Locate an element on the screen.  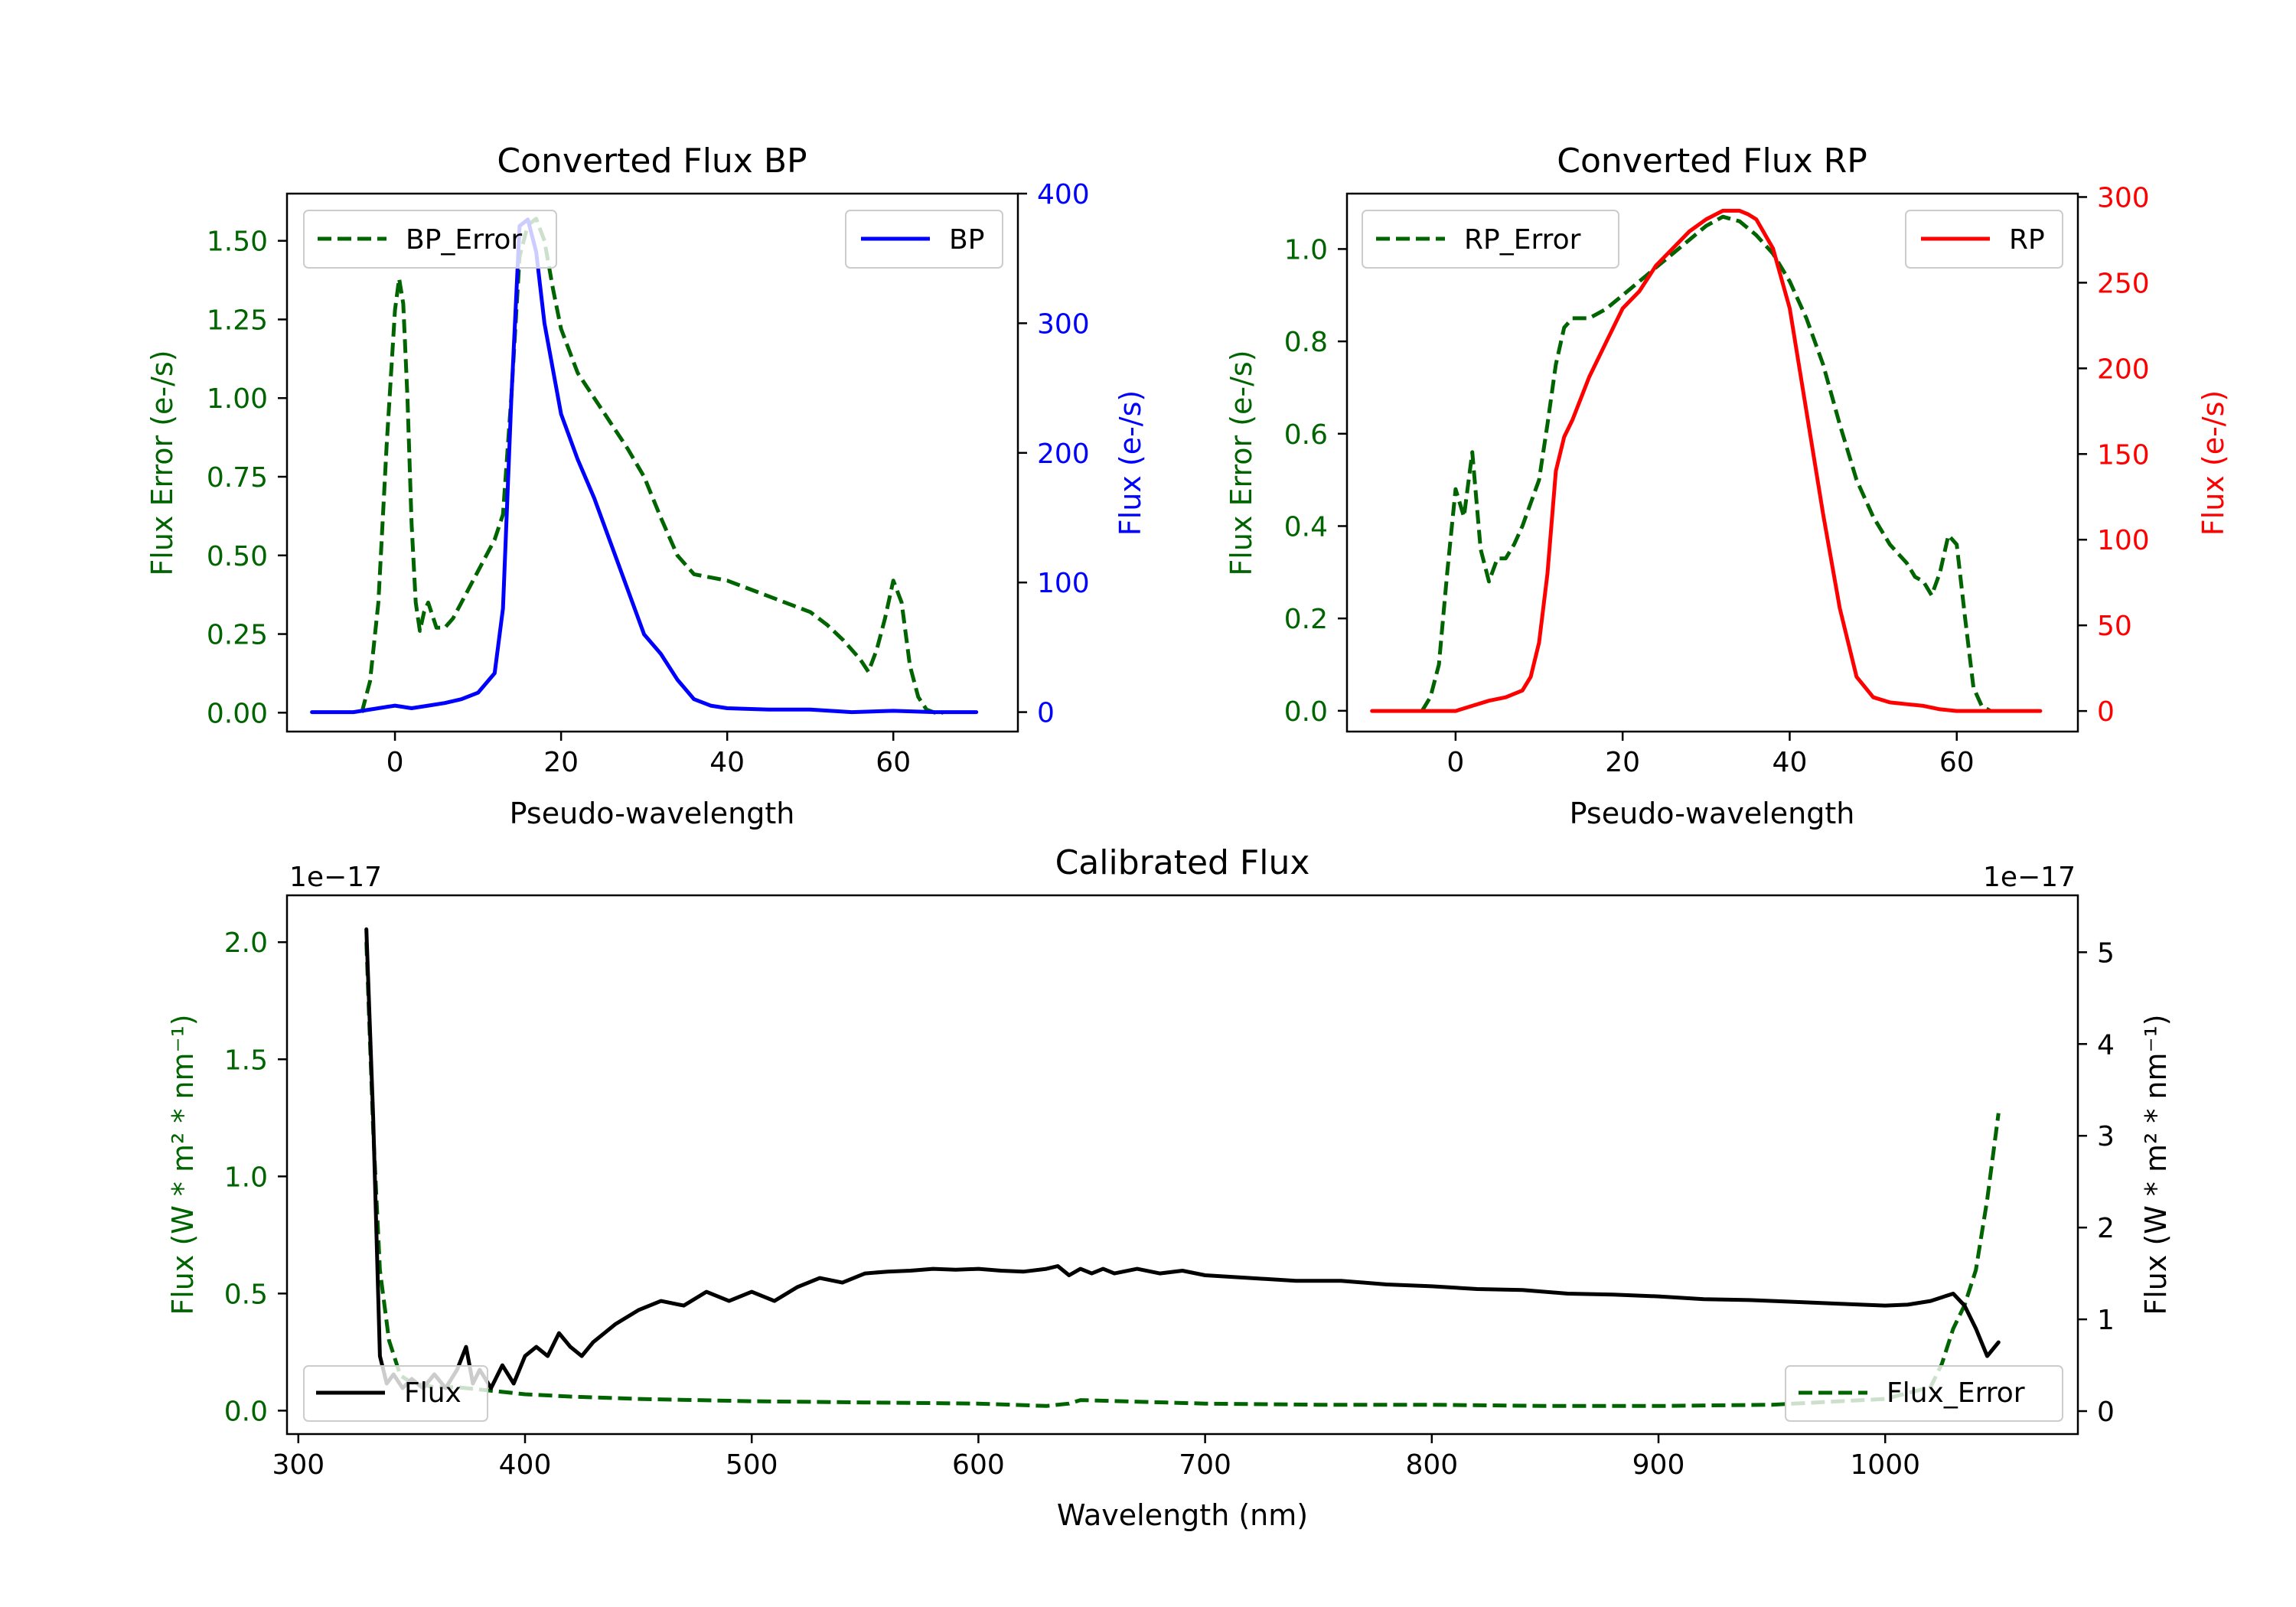
rp-plot-frame is located at coordinates (1712, 463).